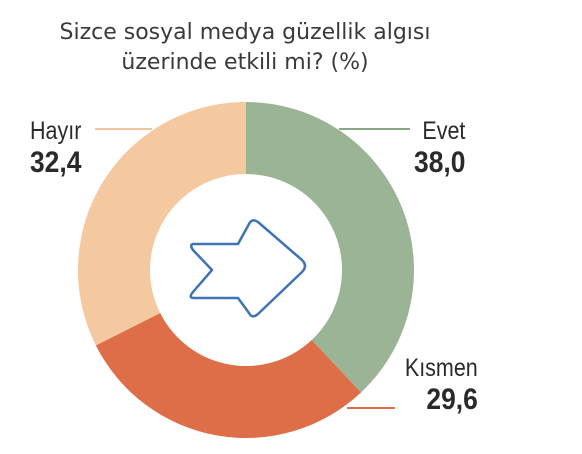 The height and width of the screenshot is (454, 582). Describe the element at coordinates (245, 32) in the screenshot. I see `chart-title-line-1: Sizce sosyal medya güzellik algısı` at that location.